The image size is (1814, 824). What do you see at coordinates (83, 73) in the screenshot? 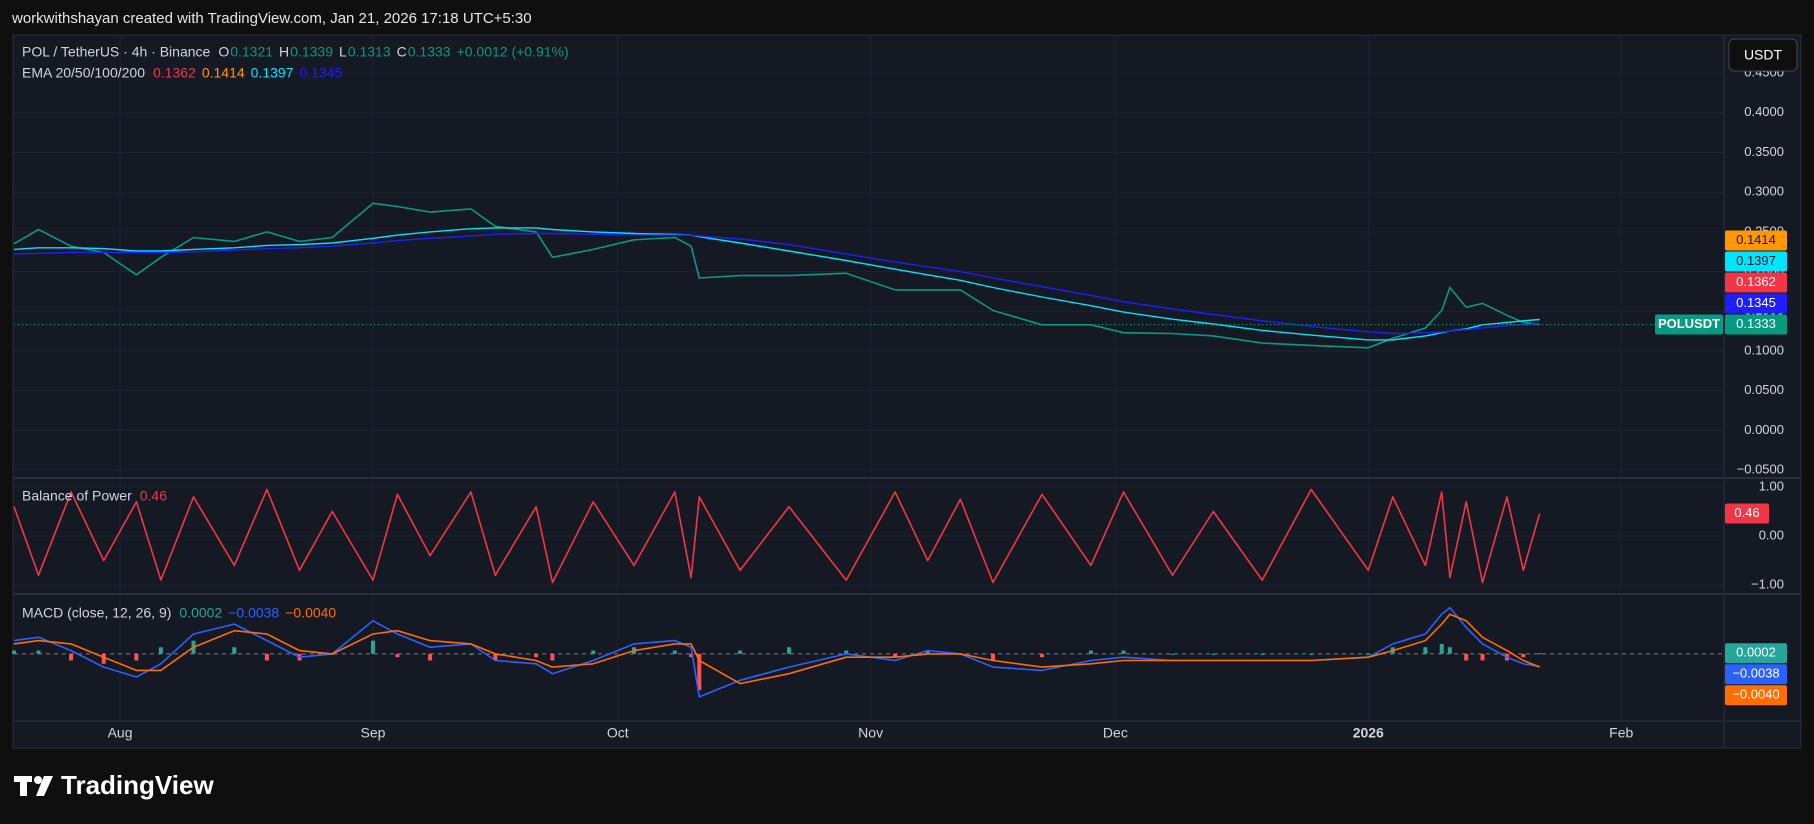
I see `indicator-name: EMA 20/50/100/200` at bounding box center [83, 73].